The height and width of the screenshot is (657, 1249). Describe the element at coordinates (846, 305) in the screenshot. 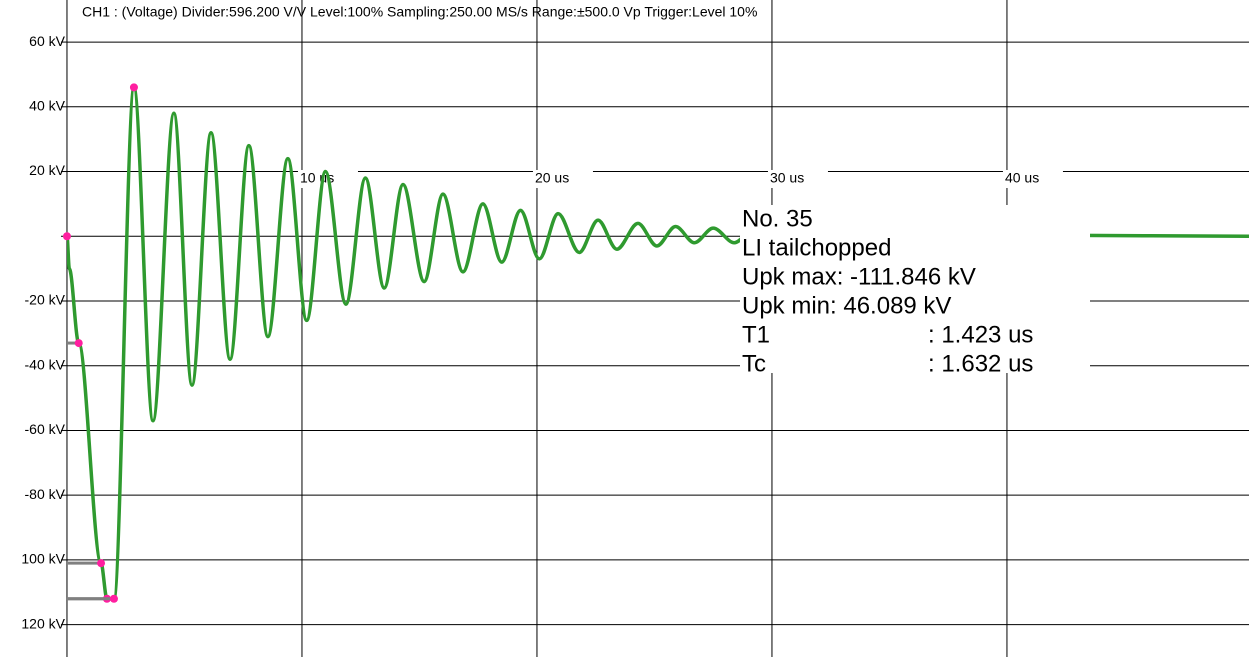

I see `info-upk-min: Upk min: 46.089 kV` at that location.